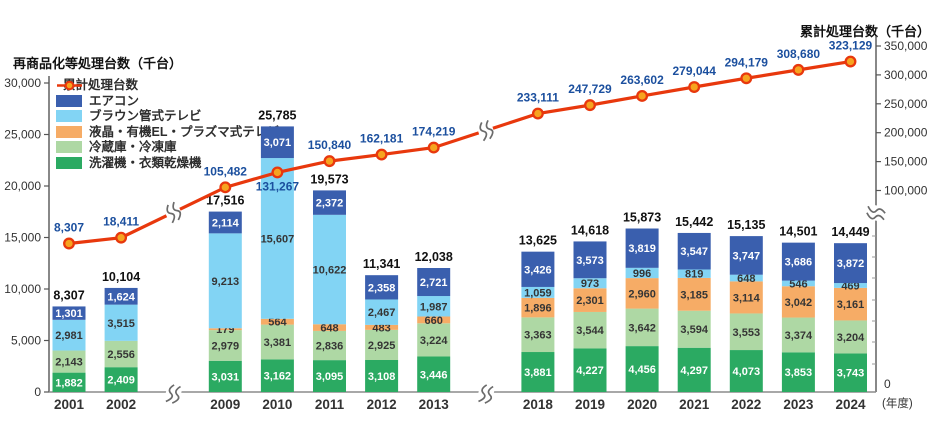 This screenshot has height=424, width=939. I want to click on bar-segment-label: 3,381, so click(278, 343).